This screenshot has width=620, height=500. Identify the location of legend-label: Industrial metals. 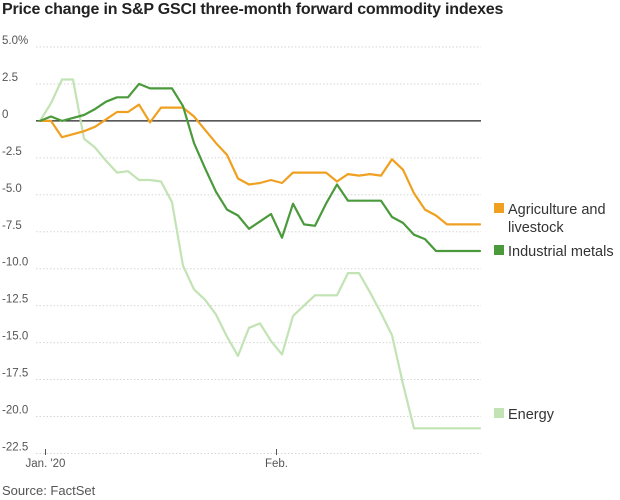
(561, 252).